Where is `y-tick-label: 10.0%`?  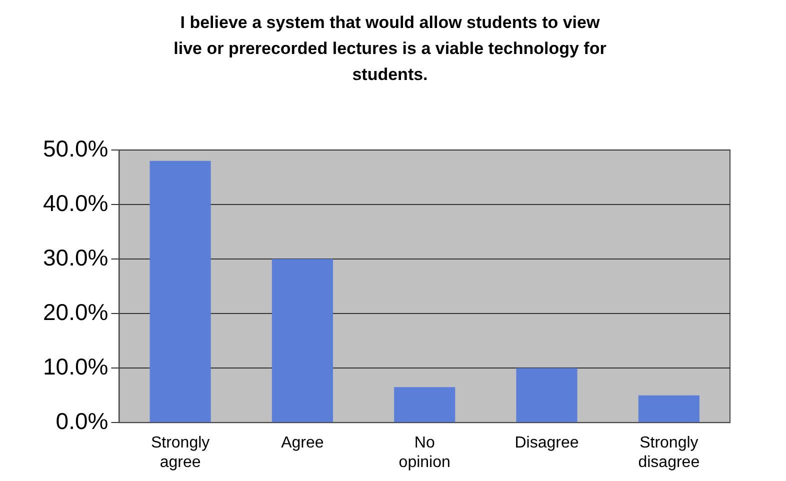
y-tick-label: 10.0% is located at coordinates (75, 366).